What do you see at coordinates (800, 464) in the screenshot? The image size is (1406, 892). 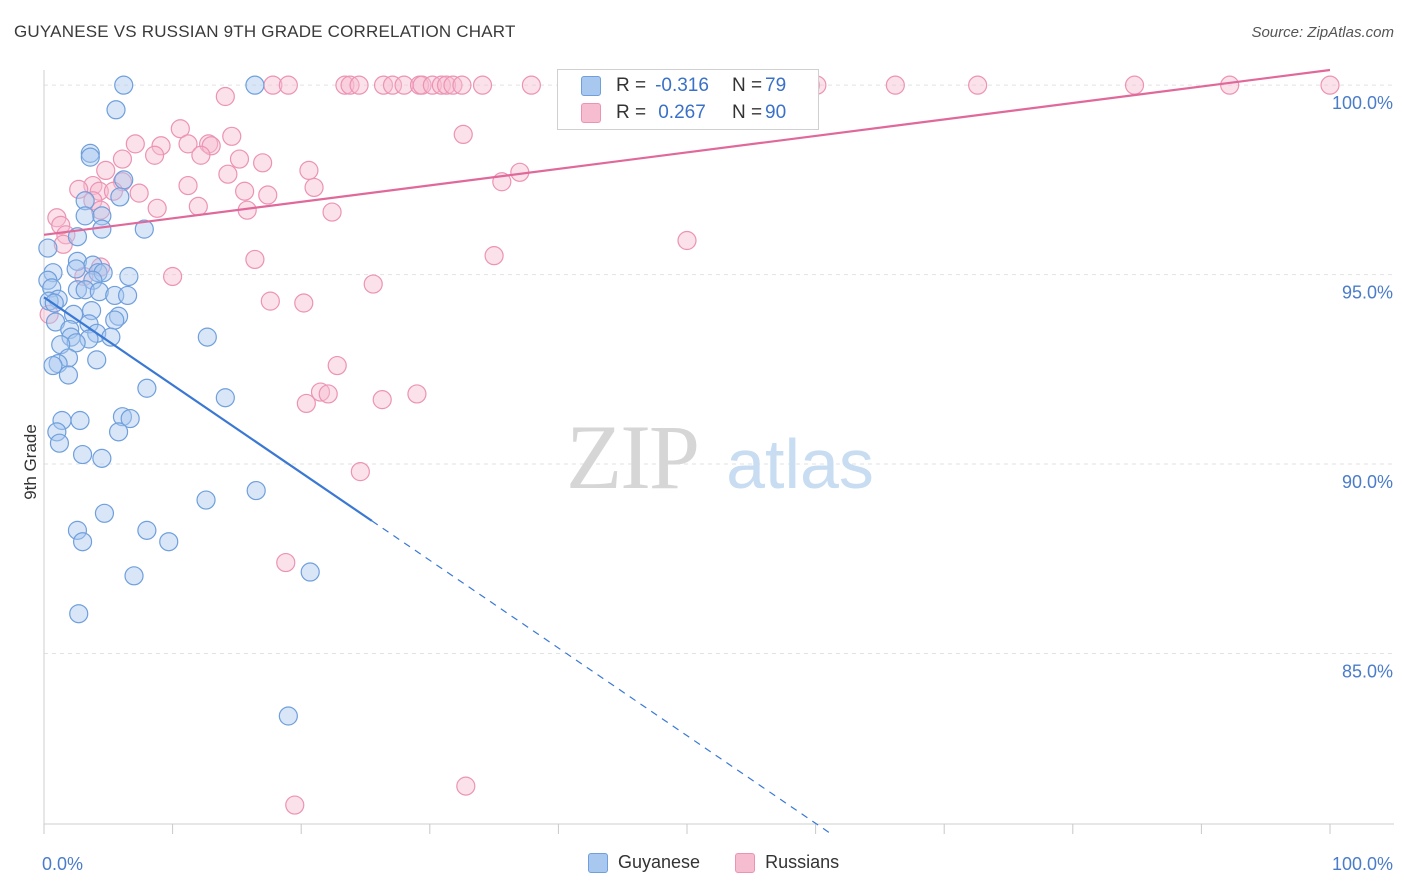 I see `watermark-atlas: atlas` at bounding box center [800, 464].